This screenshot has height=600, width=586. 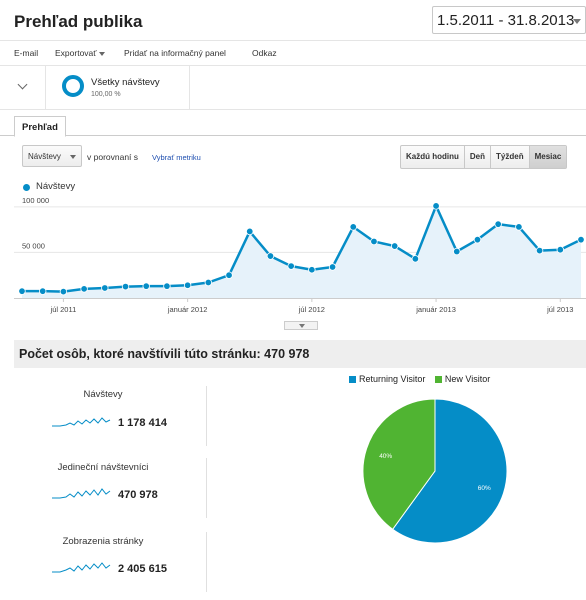 I want to click on segment-bar: Všetky návštevy 100,00 %, so click(x=293, y=88).